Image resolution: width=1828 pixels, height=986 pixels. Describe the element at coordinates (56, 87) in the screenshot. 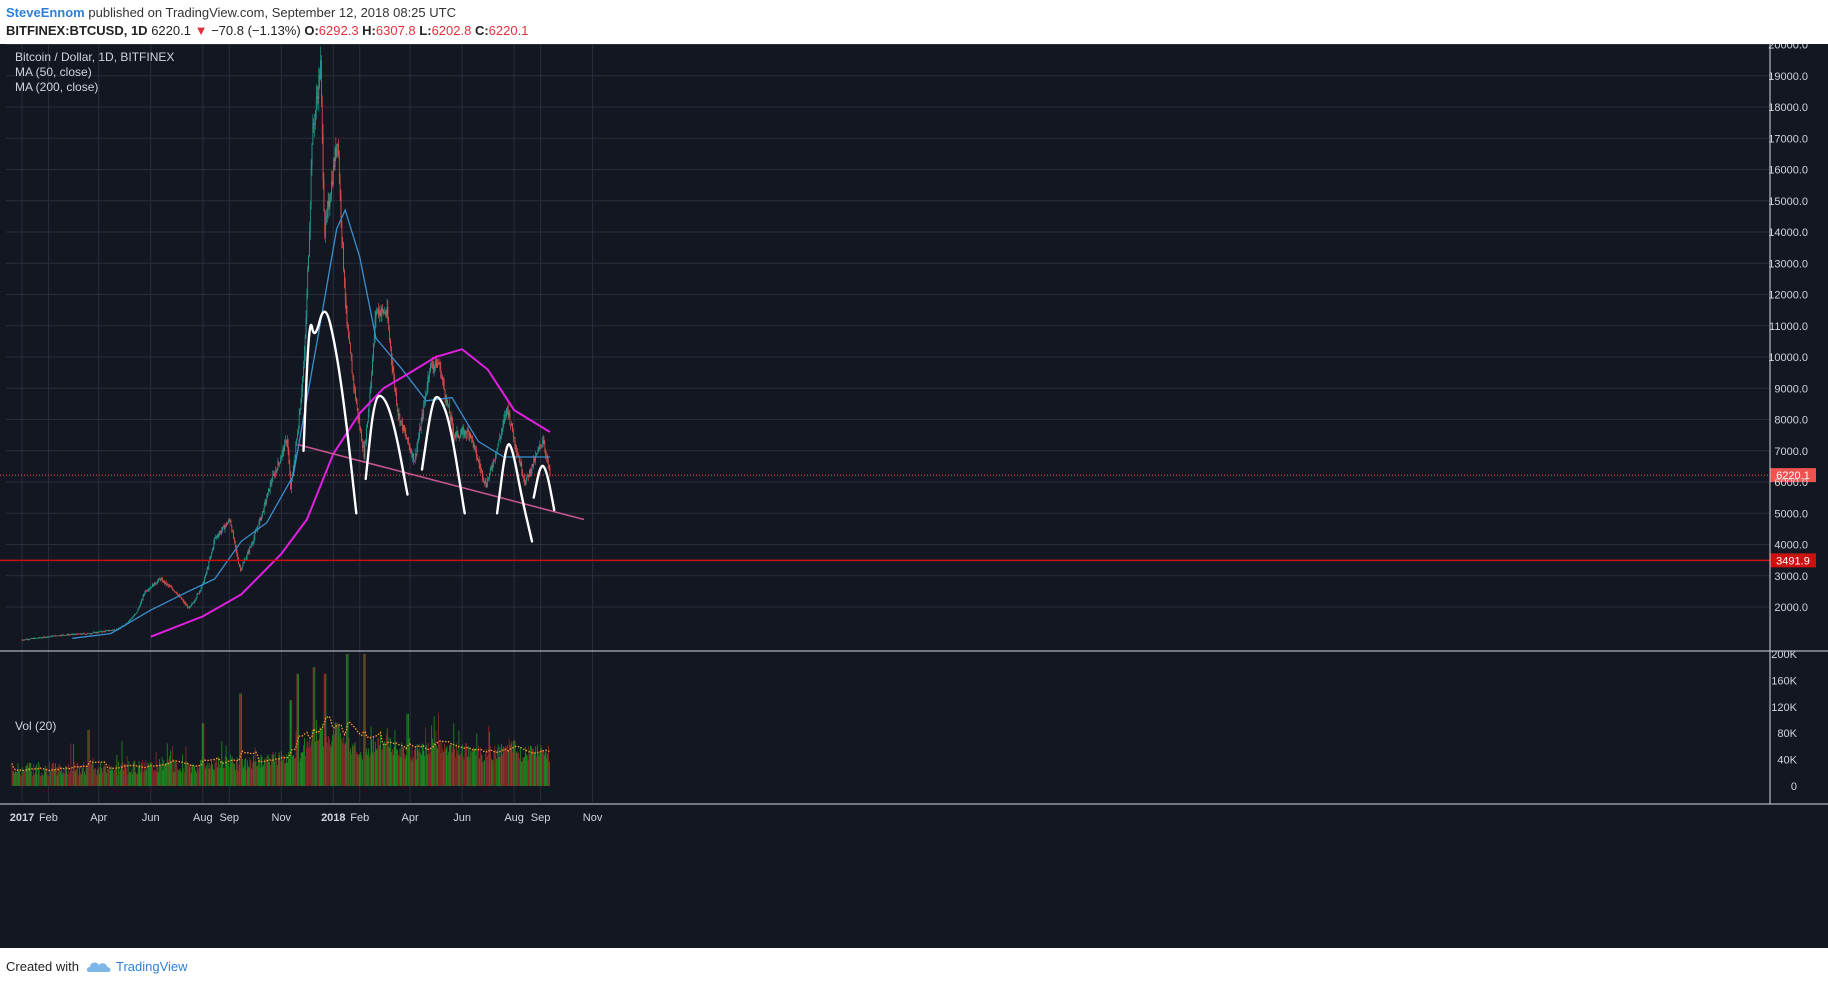

I see `legend-ma200: MA (200, close)` at that location.